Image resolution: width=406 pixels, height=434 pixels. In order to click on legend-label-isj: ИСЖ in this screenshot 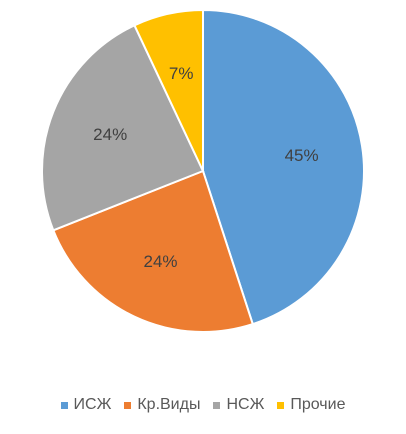, I will do `click(92, 404)`.